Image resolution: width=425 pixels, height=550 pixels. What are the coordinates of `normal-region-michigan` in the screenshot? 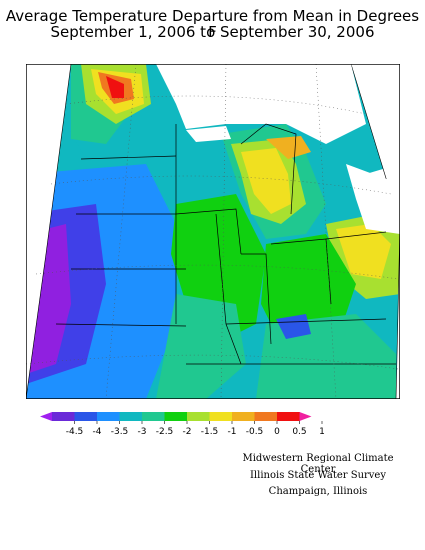 It's located at (266, 181).